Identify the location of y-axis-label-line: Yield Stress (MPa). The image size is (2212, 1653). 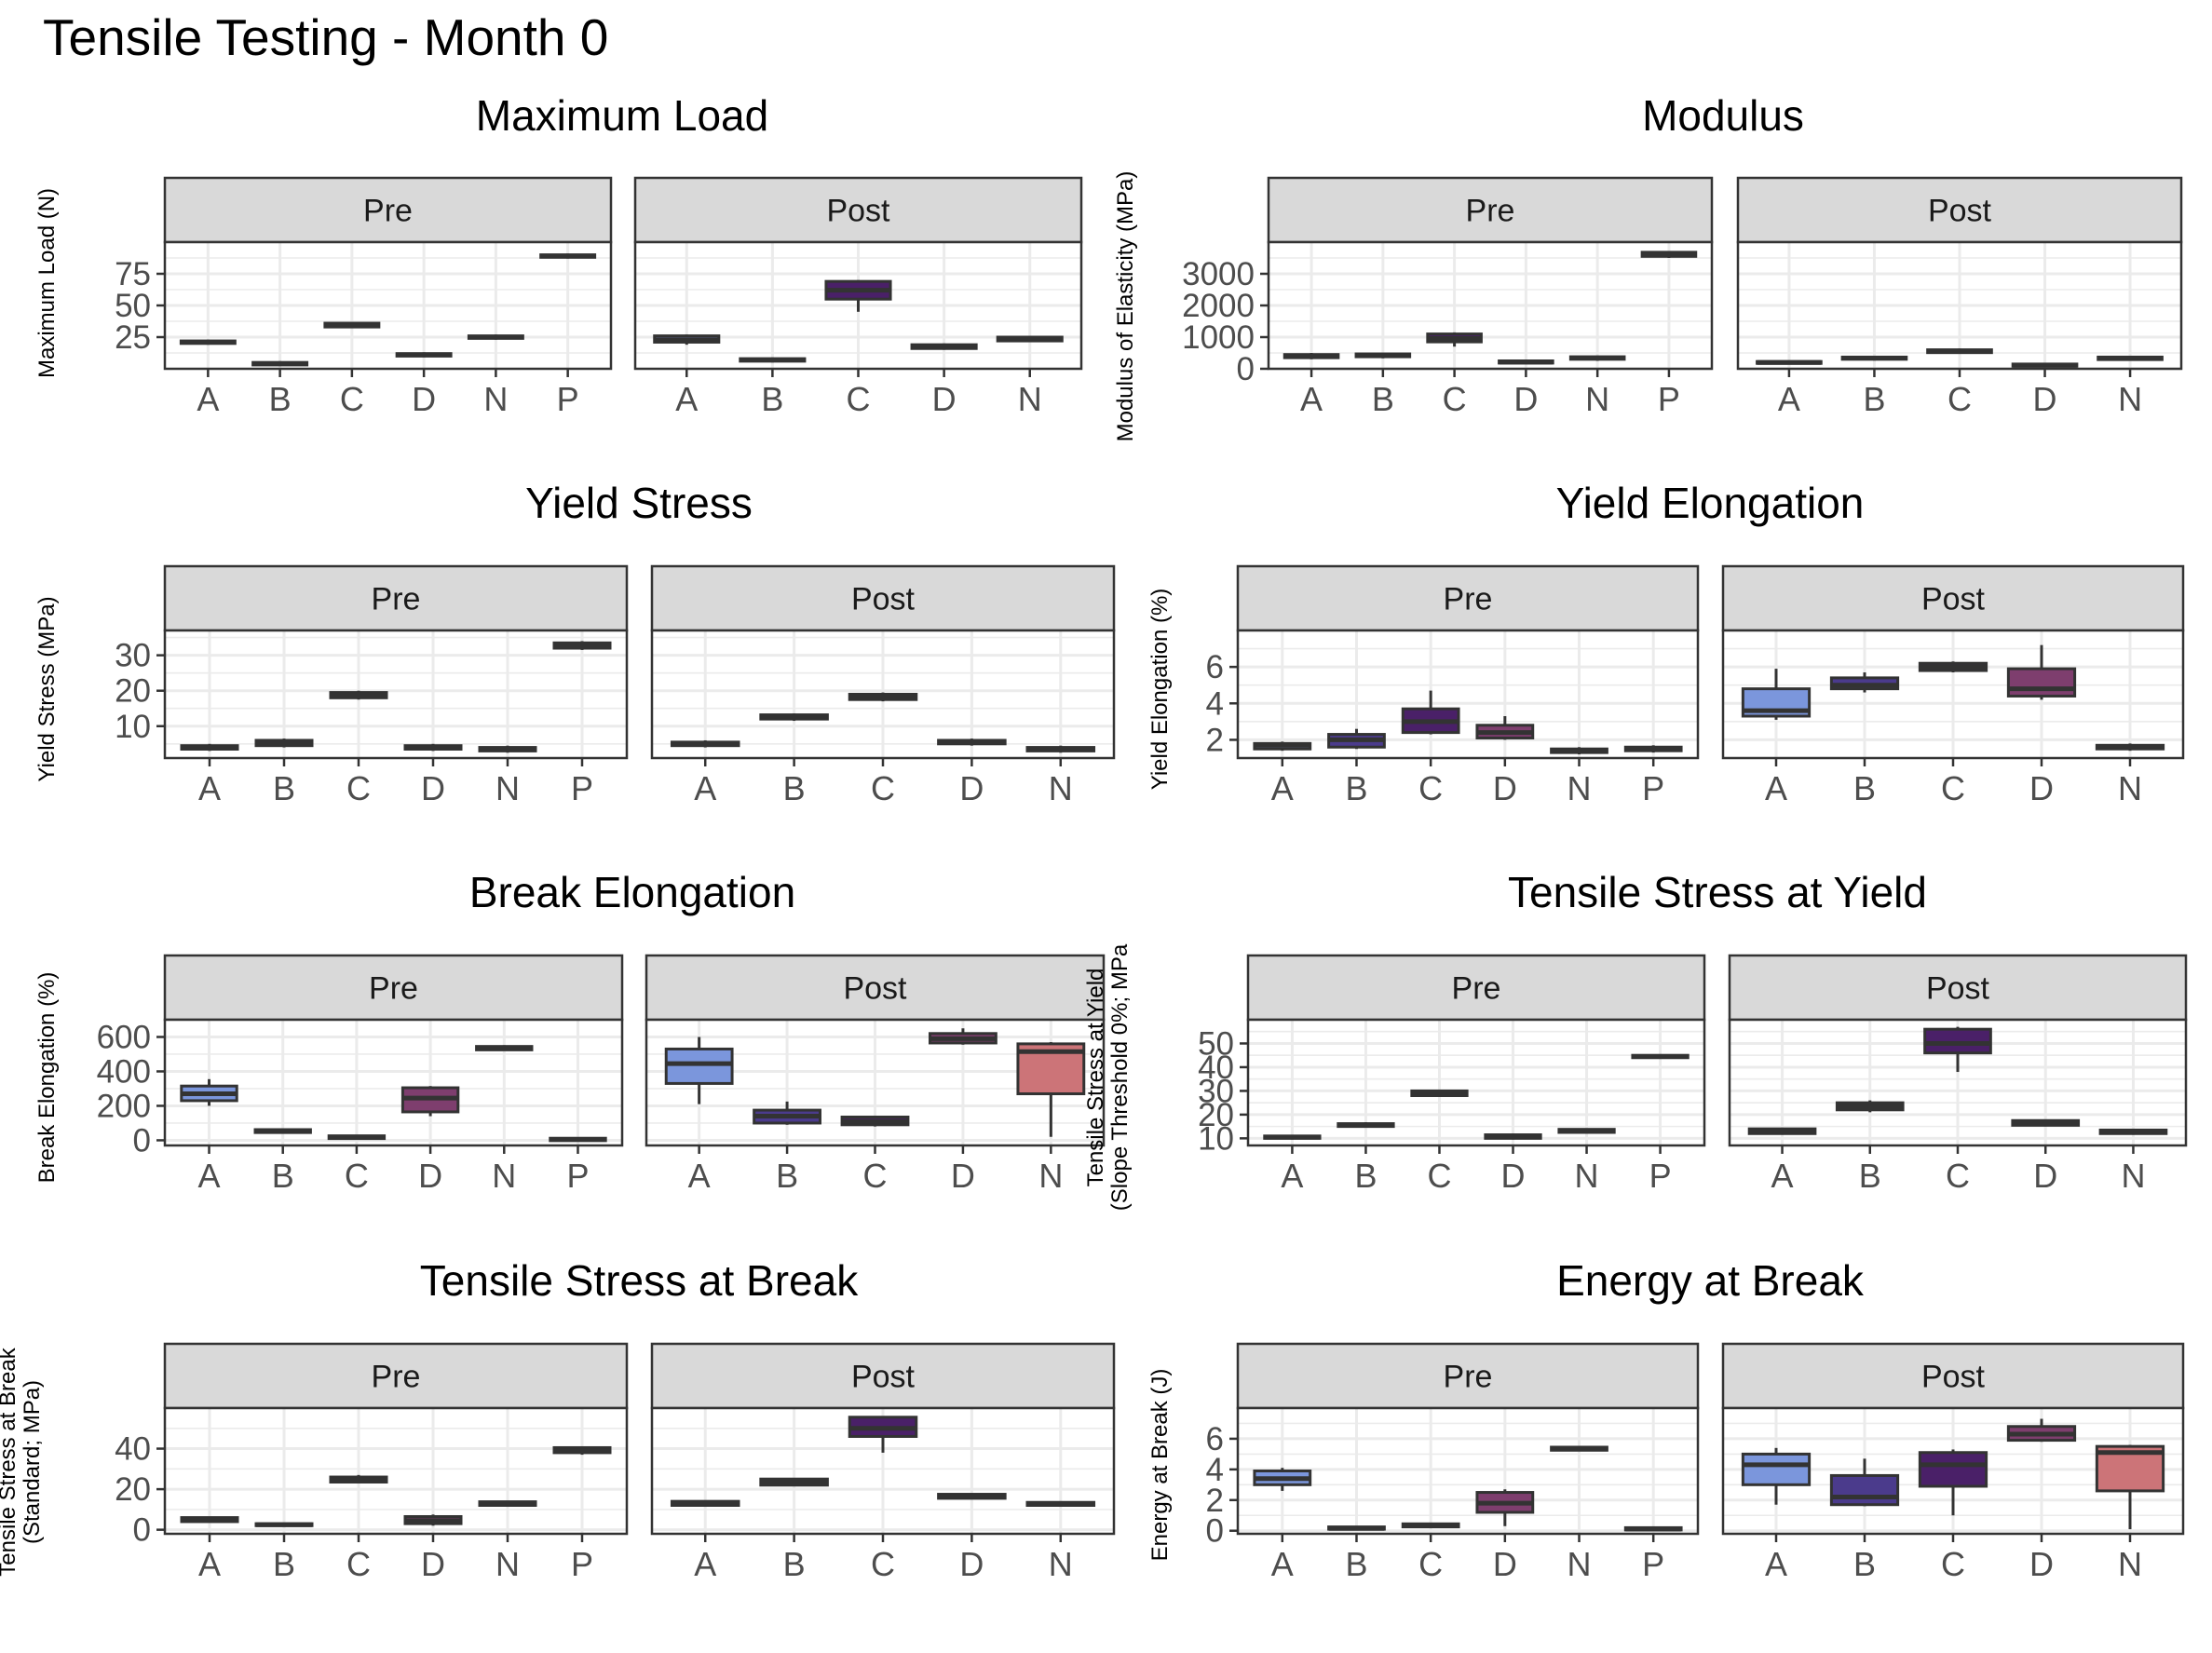
(47, 689).